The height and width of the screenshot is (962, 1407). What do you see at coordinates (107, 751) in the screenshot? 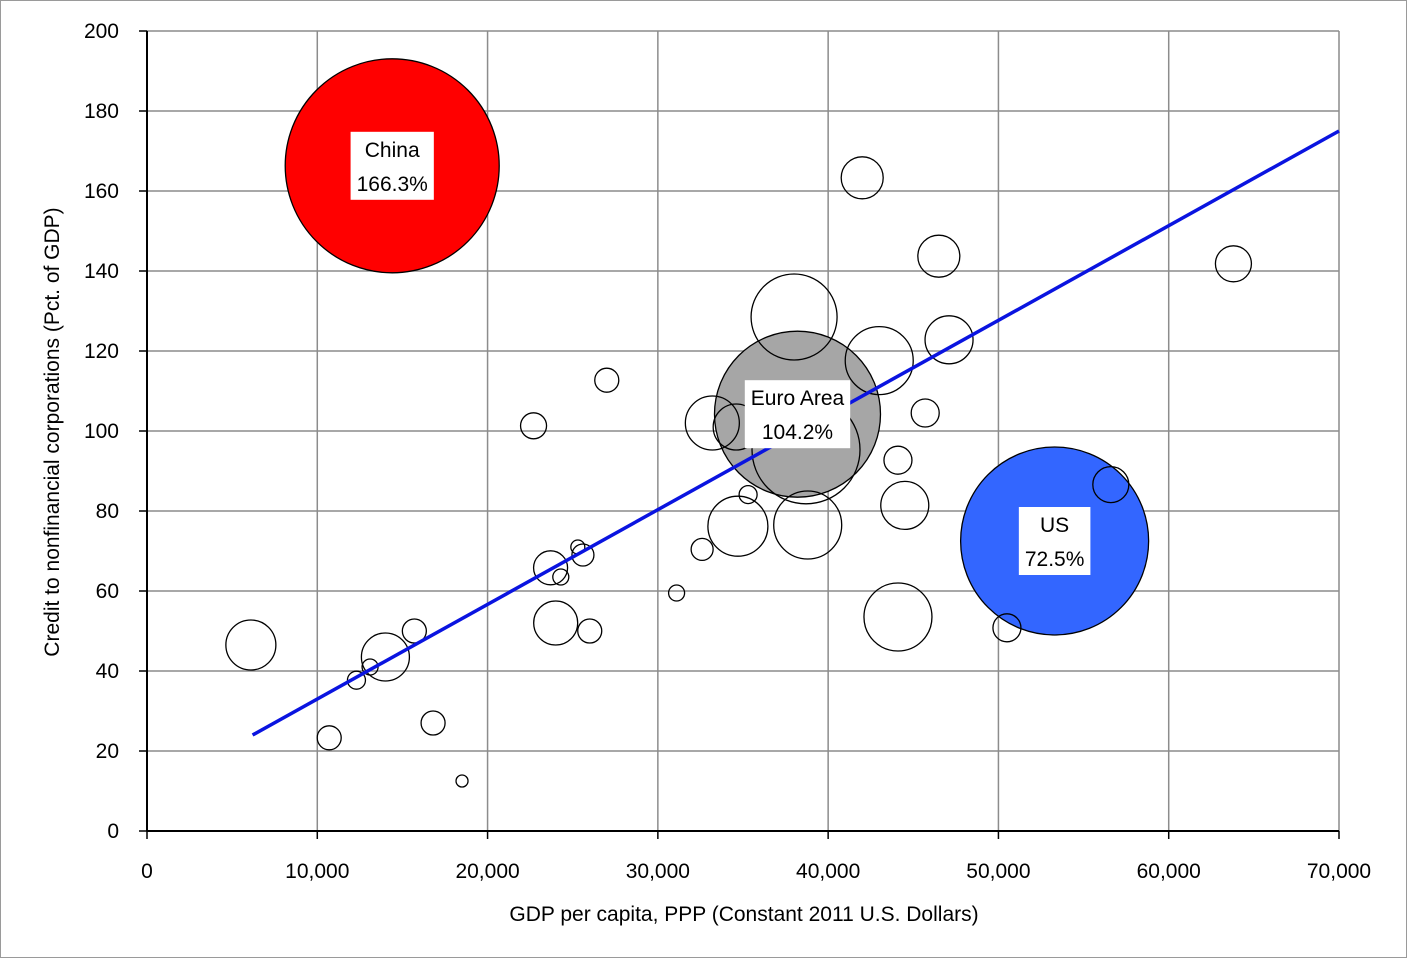
I see `y-tick-label: 20` at bounding box center [107, 751].